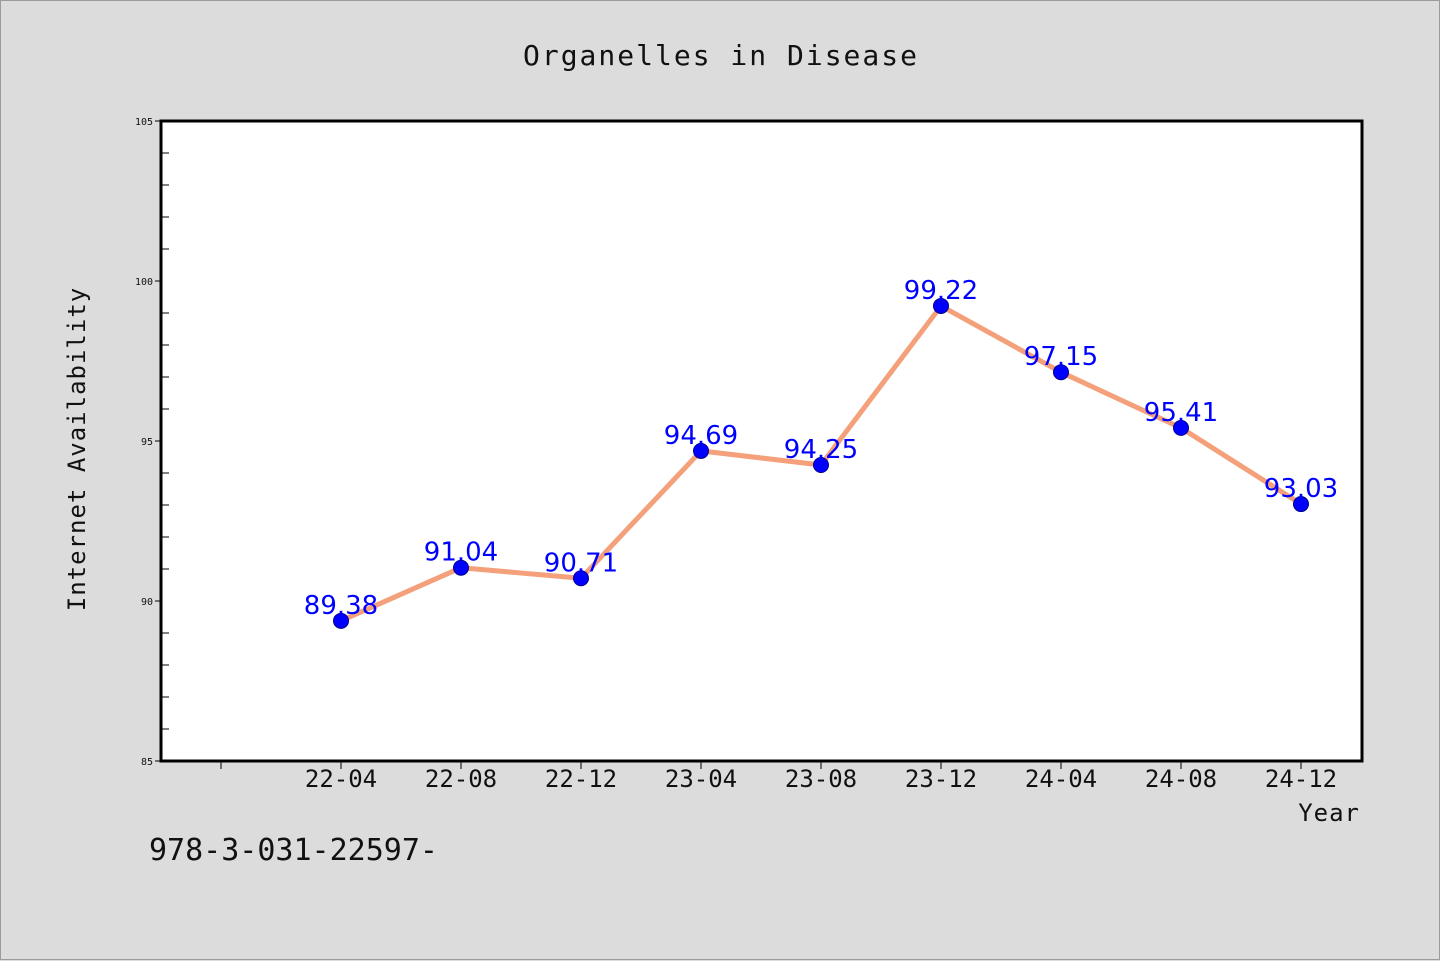 This screenshot has height=961, width=1440. Describe the element at coordinates (293, 850) in the screenshot. I see `footer-code: 978-3-031-22597-` at that location.